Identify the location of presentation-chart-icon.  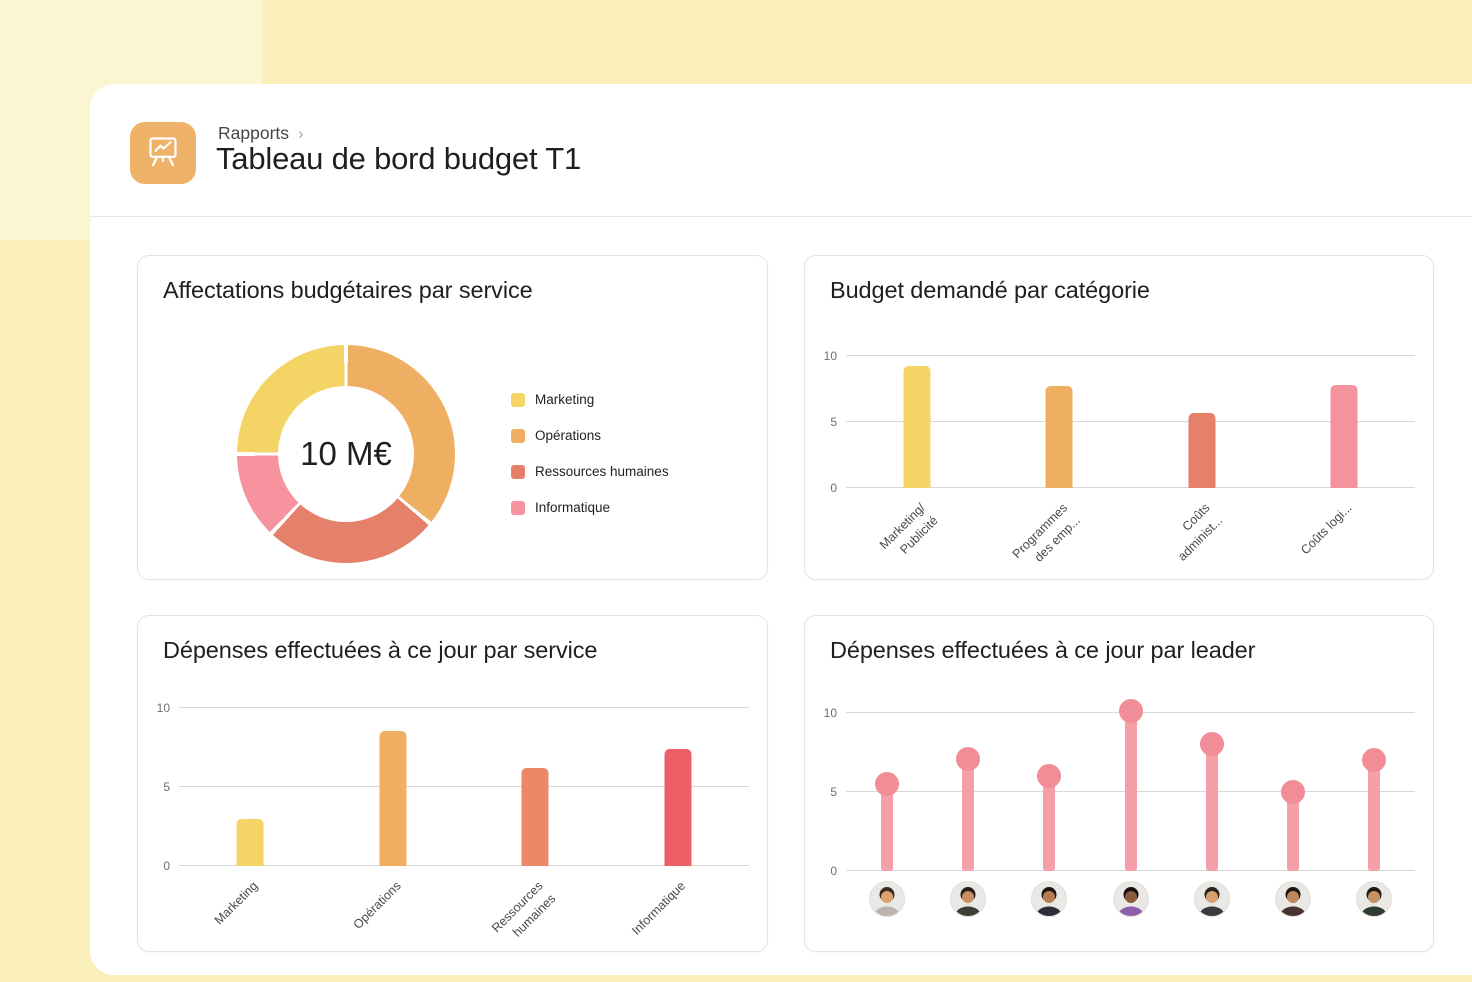
(163, 153).